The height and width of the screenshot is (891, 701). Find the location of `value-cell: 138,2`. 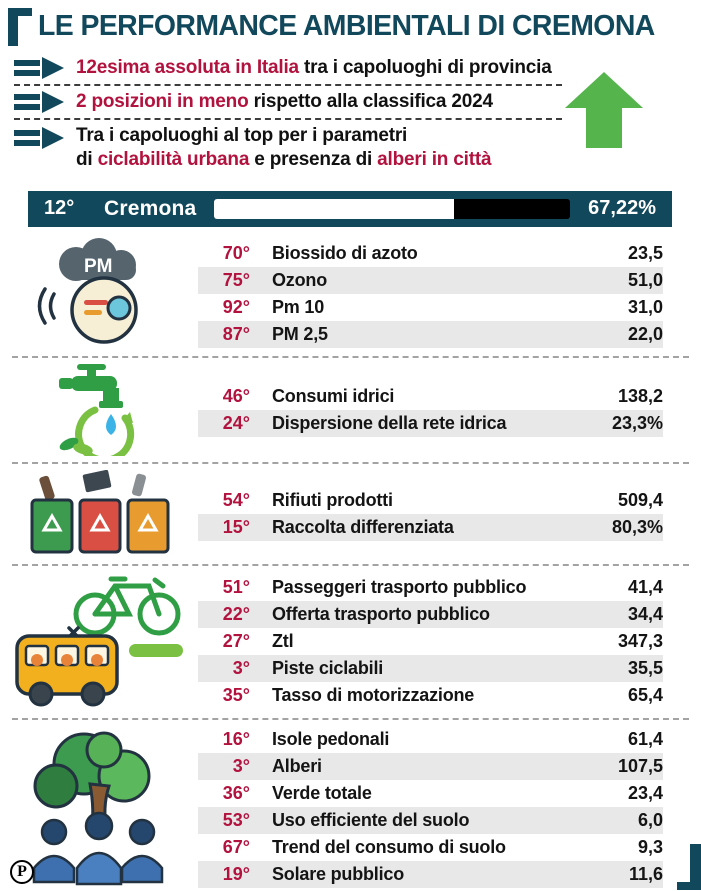

value-cell: 138,2 is located at coordinates (640, 395).